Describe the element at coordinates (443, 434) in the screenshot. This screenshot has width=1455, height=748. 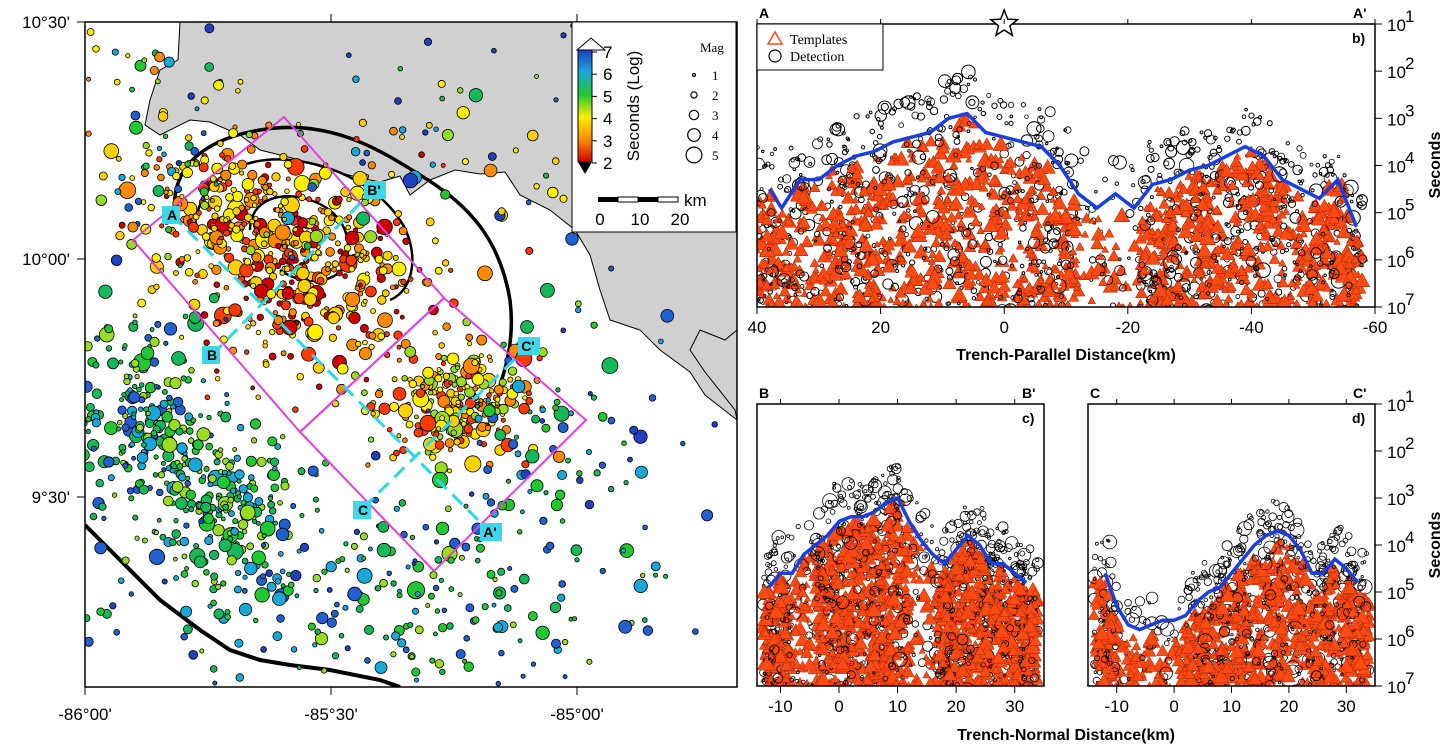
I see `box-c` at that location.